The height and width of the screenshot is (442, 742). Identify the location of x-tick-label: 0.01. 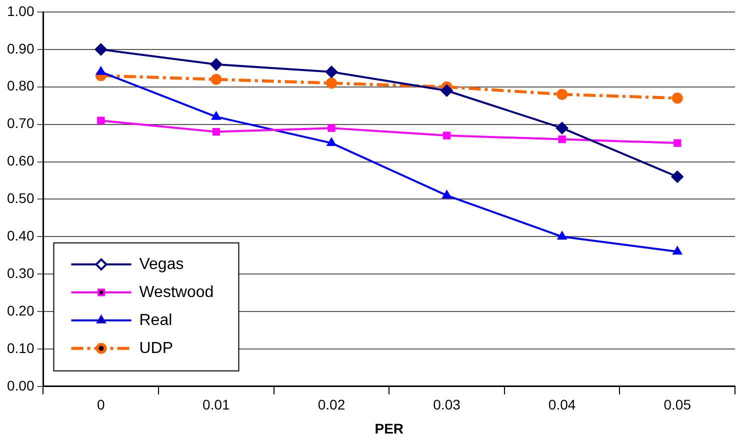
(216, 404).